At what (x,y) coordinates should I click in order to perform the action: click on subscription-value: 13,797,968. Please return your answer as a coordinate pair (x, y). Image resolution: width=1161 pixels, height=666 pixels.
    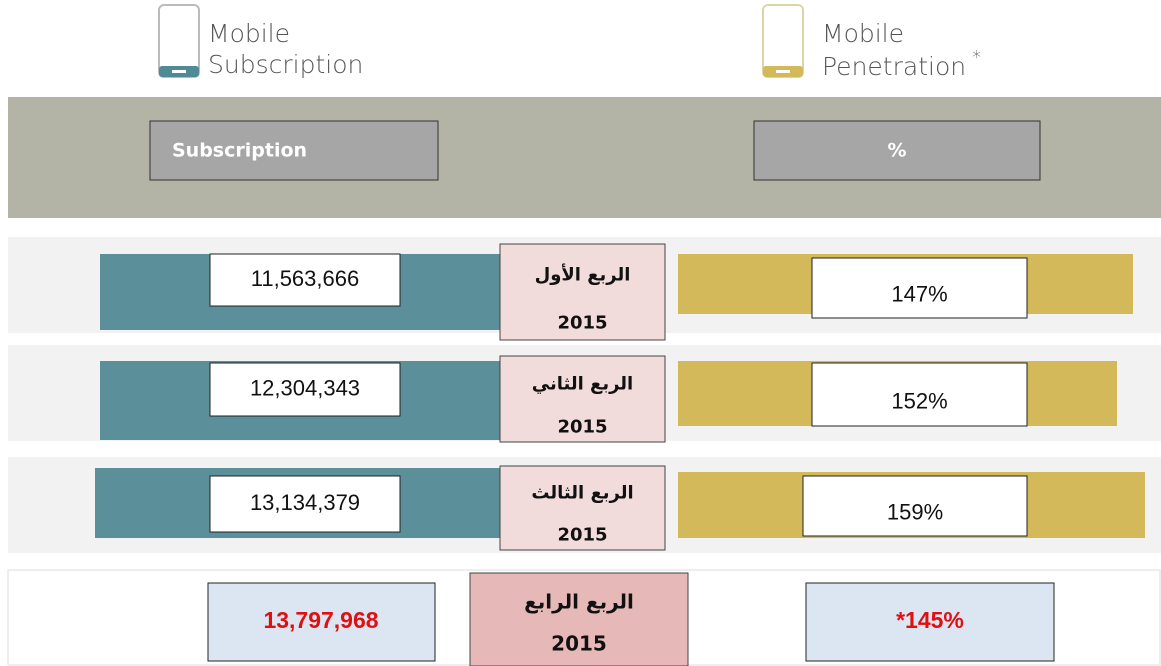
    Looking at the image, I should click on (320, 620).